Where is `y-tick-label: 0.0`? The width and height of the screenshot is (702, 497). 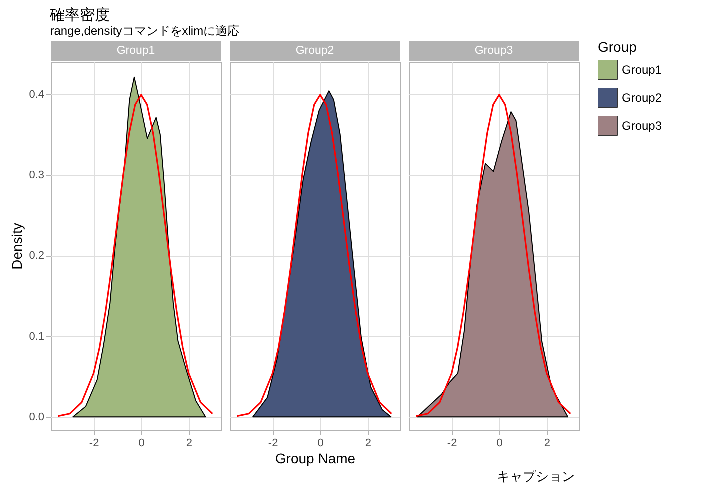 y-tick-label: 0.0 is located at coordinates (36, 418).